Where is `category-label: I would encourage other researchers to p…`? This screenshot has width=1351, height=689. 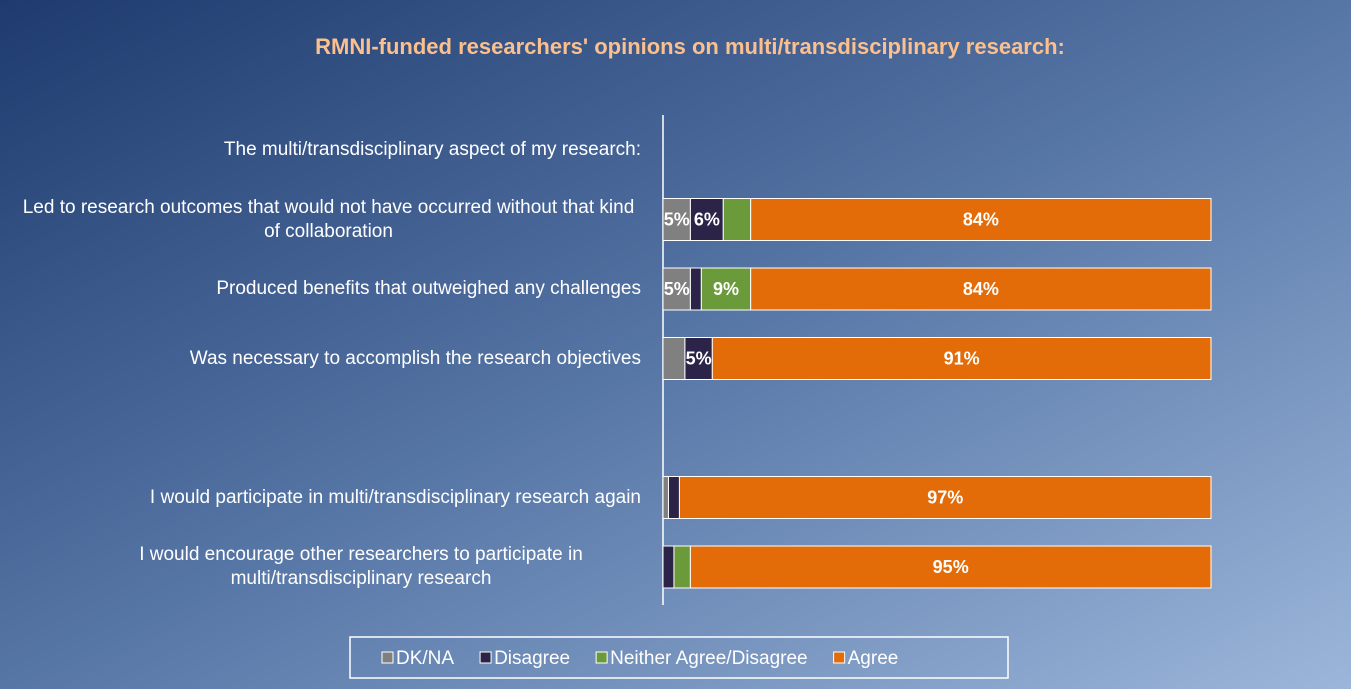
category-label: I would encourage other researchers to p… is located at coordinates (361, 566).